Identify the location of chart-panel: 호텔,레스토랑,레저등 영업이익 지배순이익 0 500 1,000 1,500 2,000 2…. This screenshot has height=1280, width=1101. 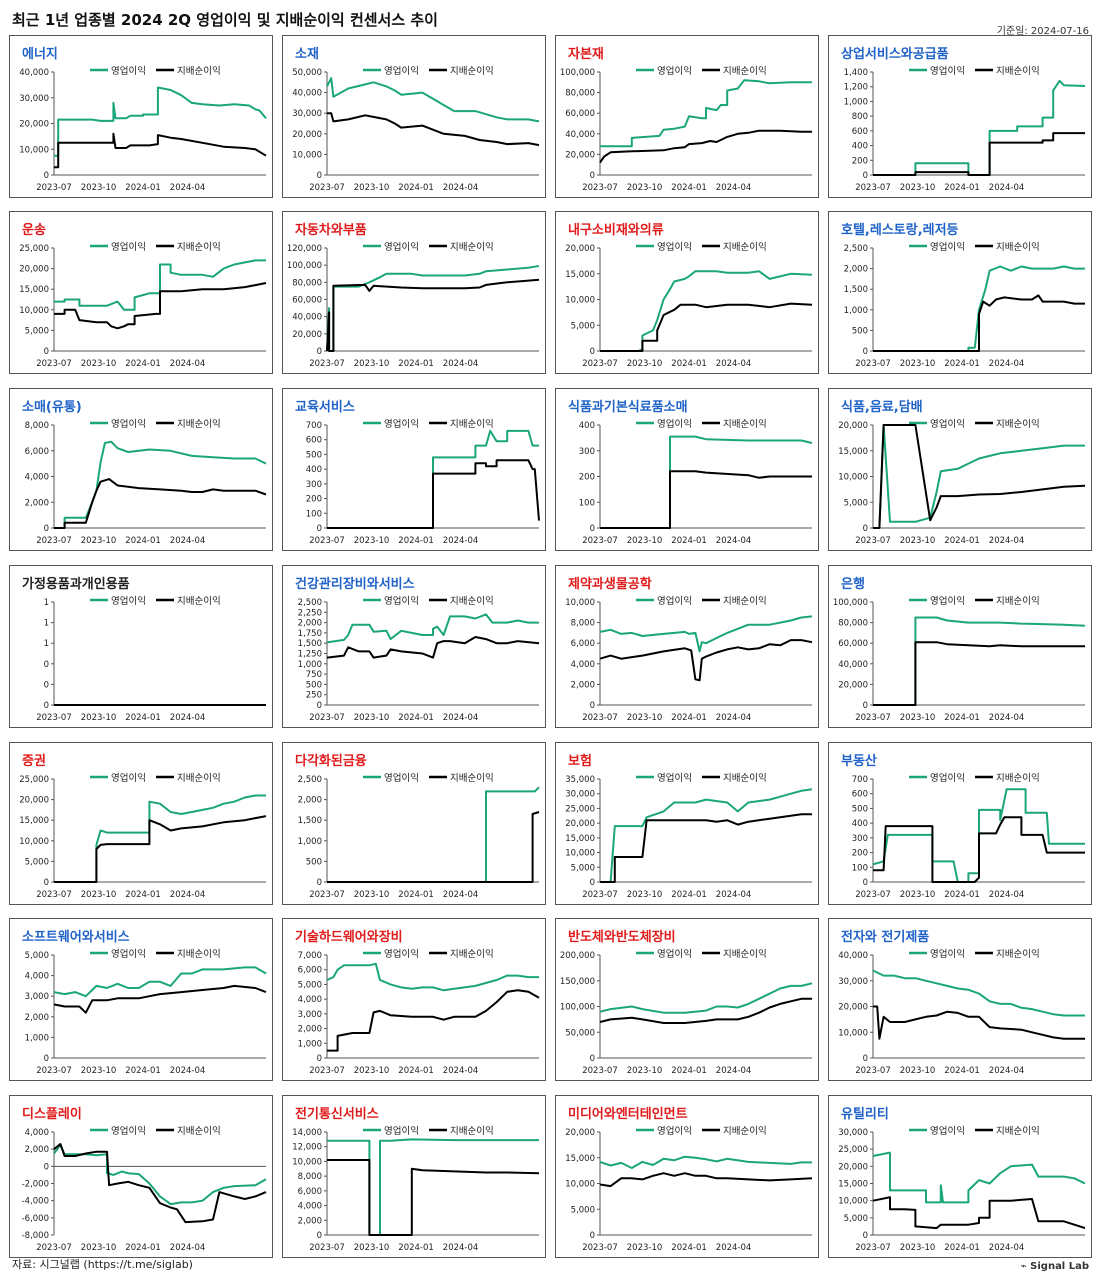
(960, 292).